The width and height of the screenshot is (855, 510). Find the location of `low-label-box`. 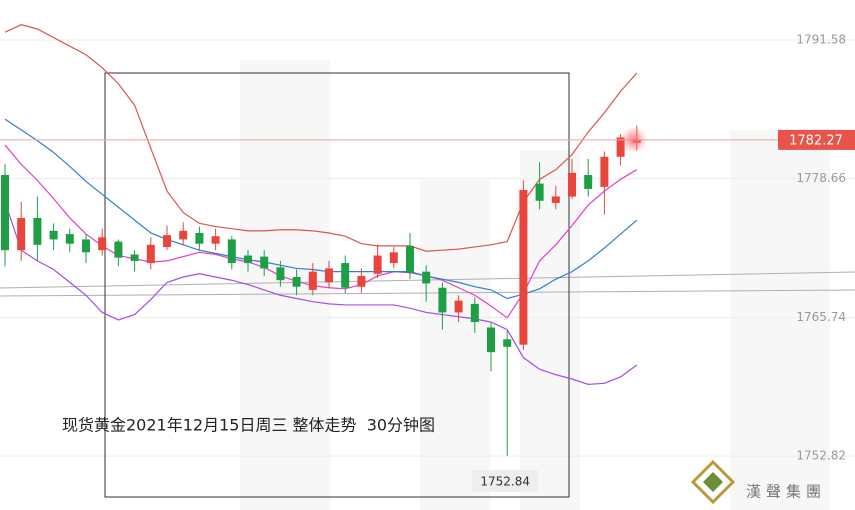

low-label-box is located at coordinates (505, 481).